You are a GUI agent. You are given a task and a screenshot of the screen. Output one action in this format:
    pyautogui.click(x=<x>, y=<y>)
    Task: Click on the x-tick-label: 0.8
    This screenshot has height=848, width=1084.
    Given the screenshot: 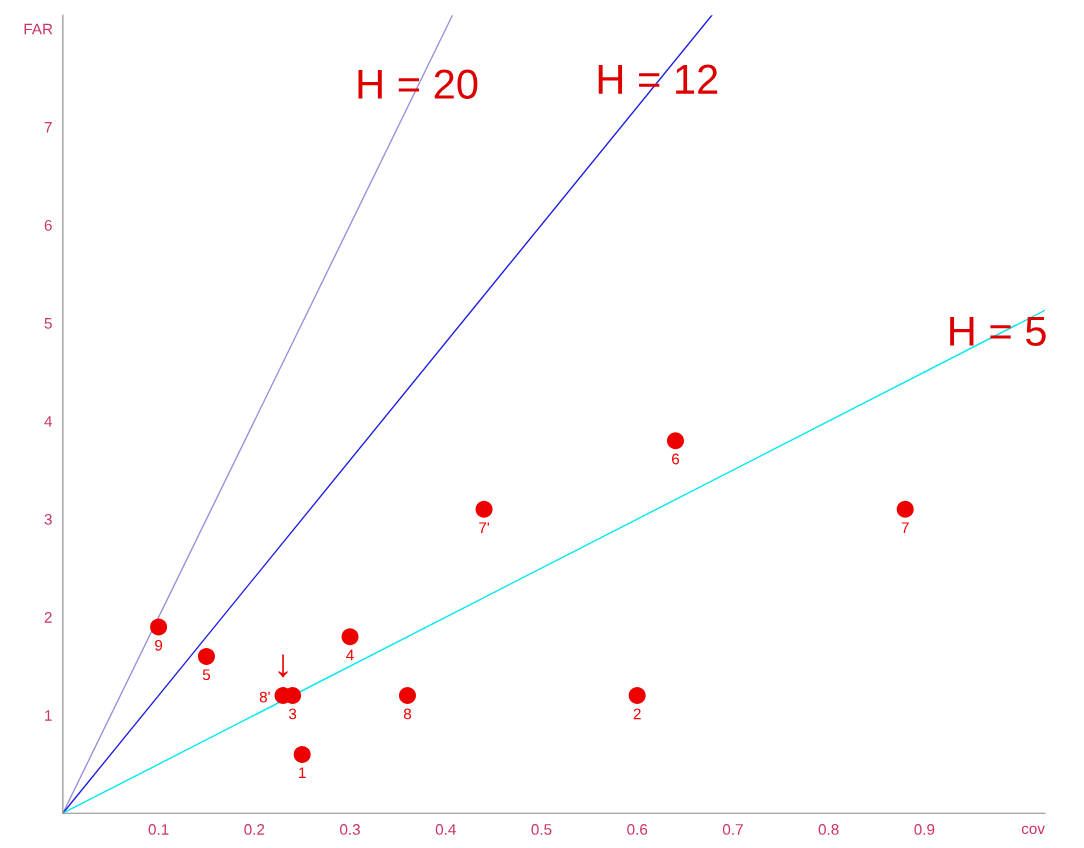 What is the action you would take?
    pyautogui.click(x=828, y=829)
    